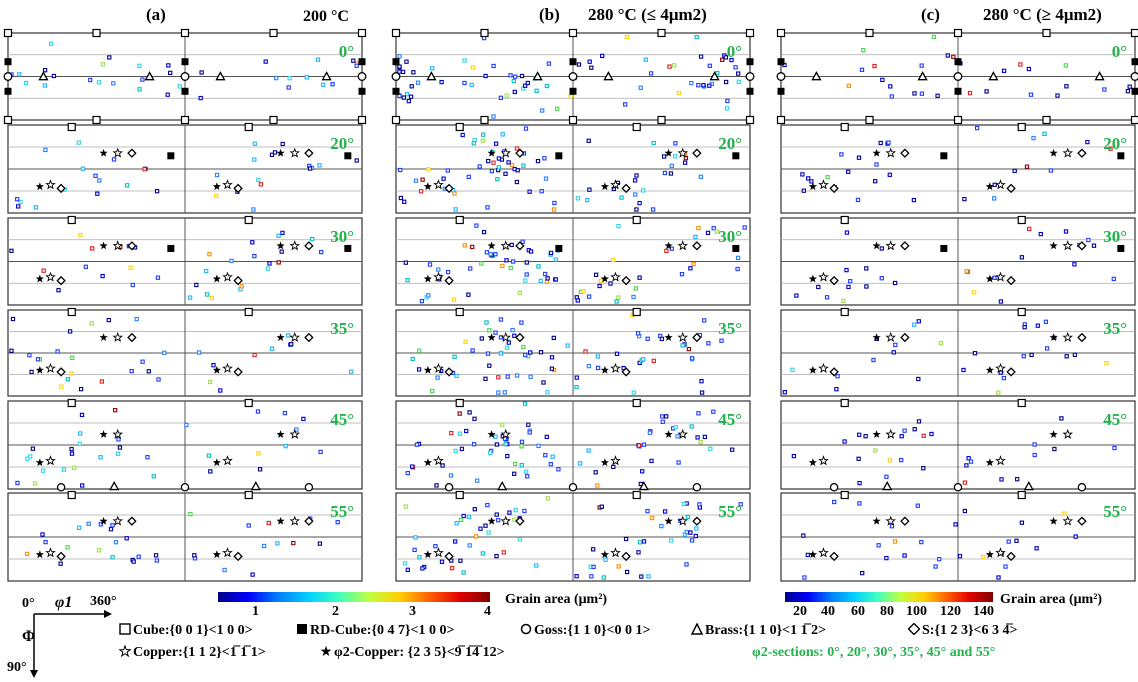 The width and height of the screenshot is (1138, 682). What do you see at coordinates (449, 487) in the screenshot?
I see `goss-marker` at bounding box center [449, 487].